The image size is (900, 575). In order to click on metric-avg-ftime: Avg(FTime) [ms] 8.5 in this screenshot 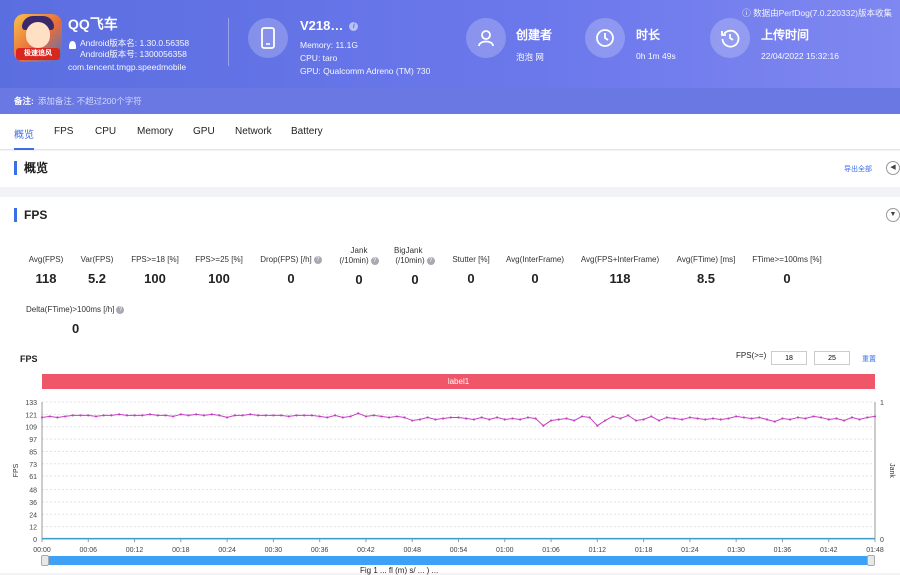, I will do `click(706, 270)`.